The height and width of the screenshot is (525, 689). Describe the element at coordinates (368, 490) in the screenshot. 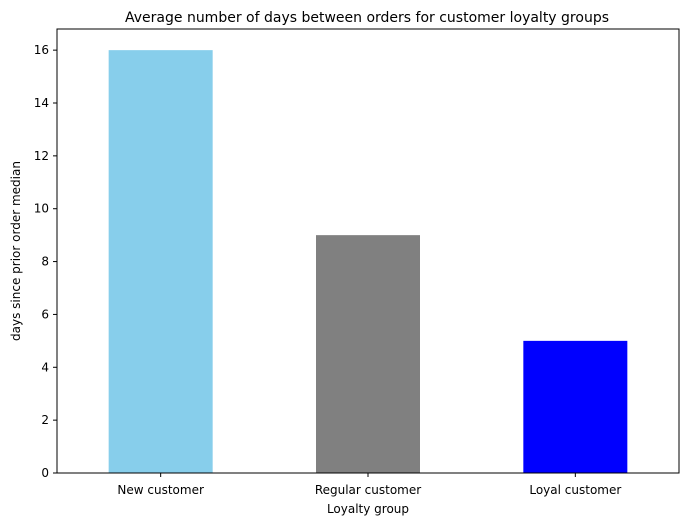

I see `x-tick-label: Regular customer` at that location.